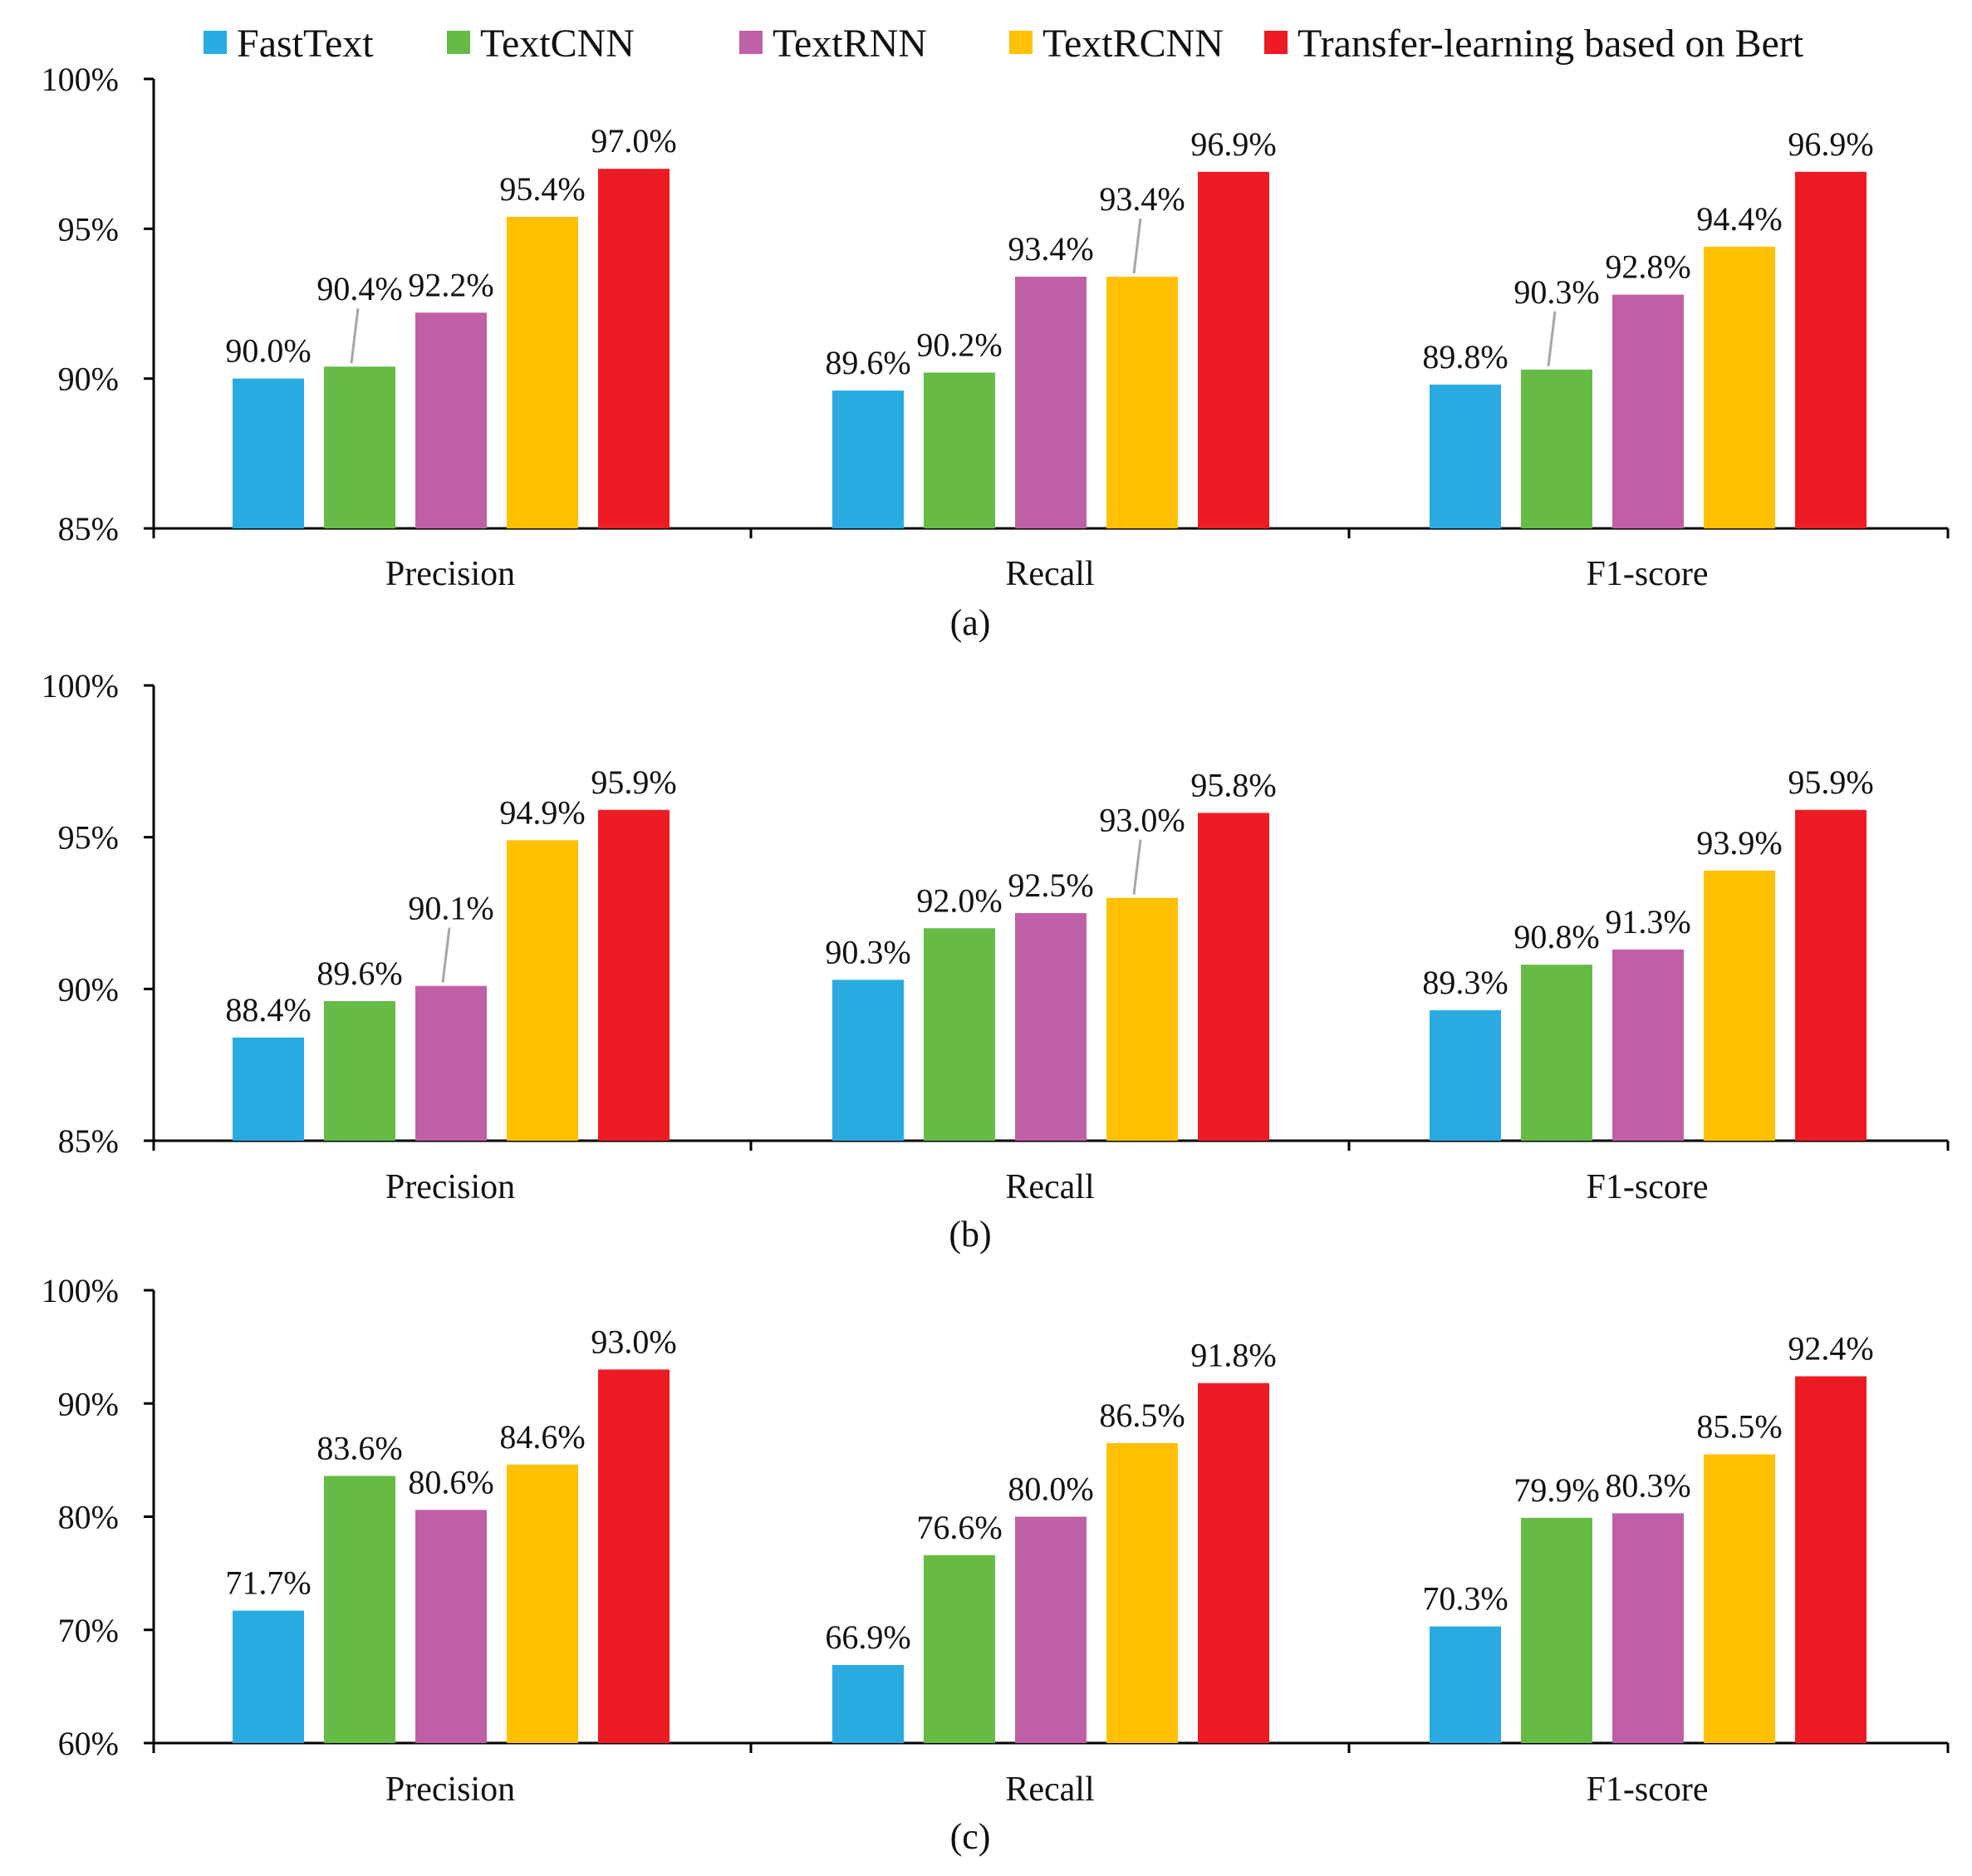 This screenshot has height=1876, width=1972. Describe the element at coordinates (268, 1089) in the screenshot. I see `panel-b-bar-precision-fasttext` at that location.